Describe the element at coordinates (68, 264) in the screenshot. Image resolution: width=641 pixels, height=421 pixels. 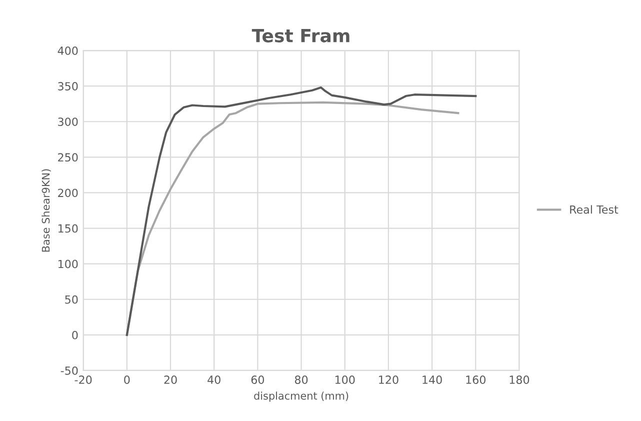
I see `y-tick-label: 100` at that location.